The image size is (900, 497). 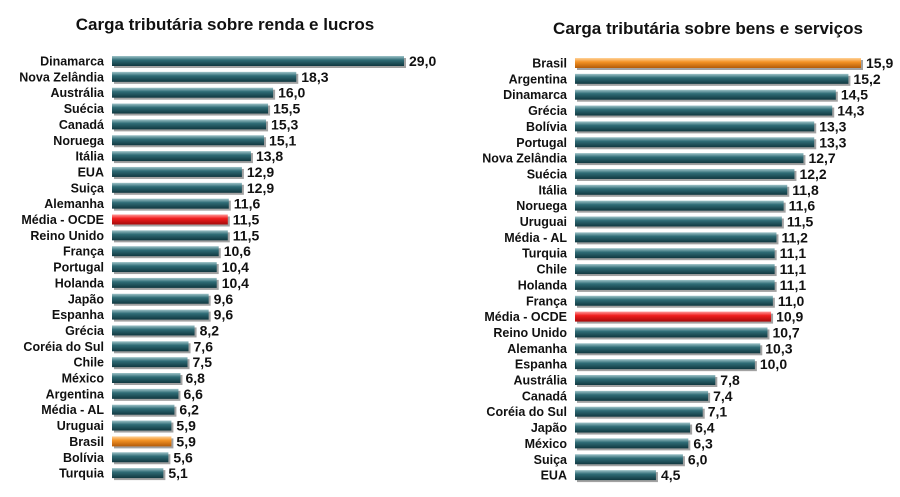 I want to click on value-label: 7,4, so click(x=723, y=396).